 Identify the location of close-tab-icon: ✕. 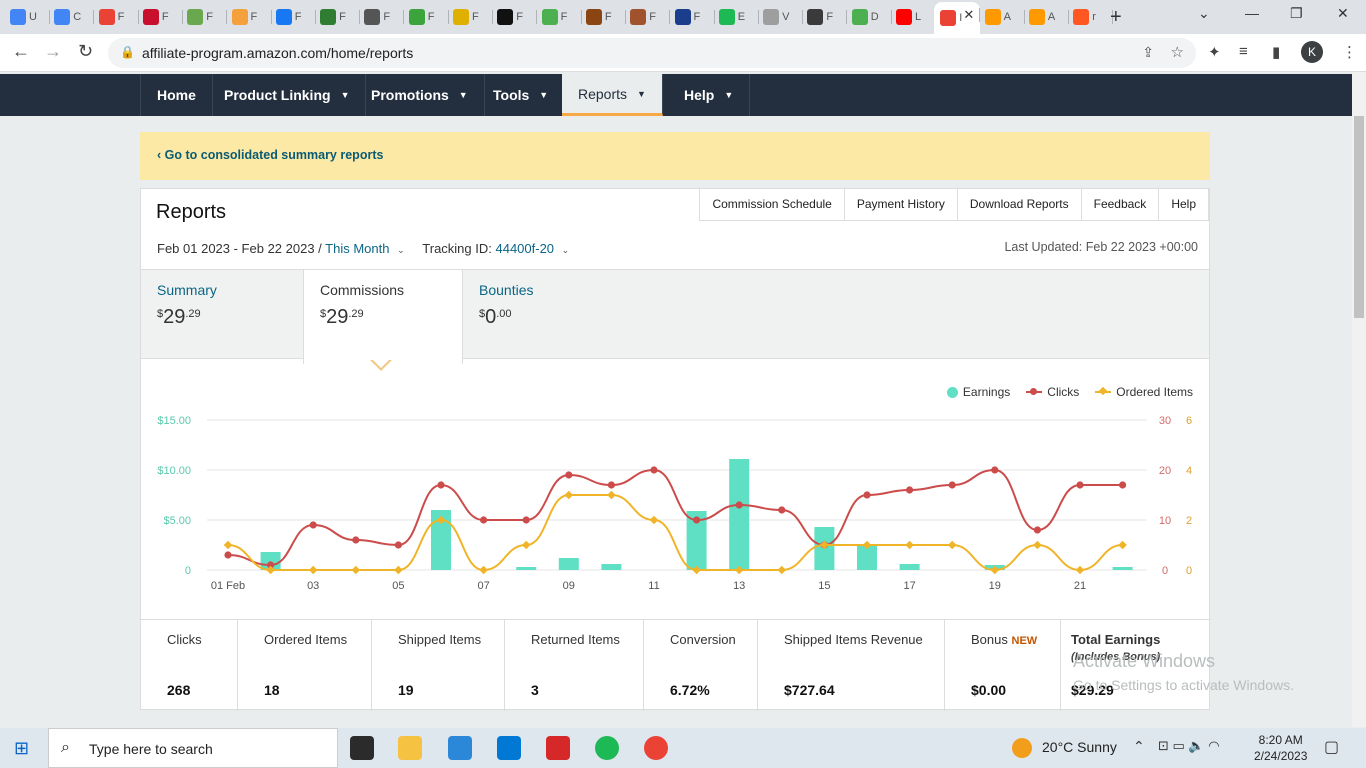
(969, 14).